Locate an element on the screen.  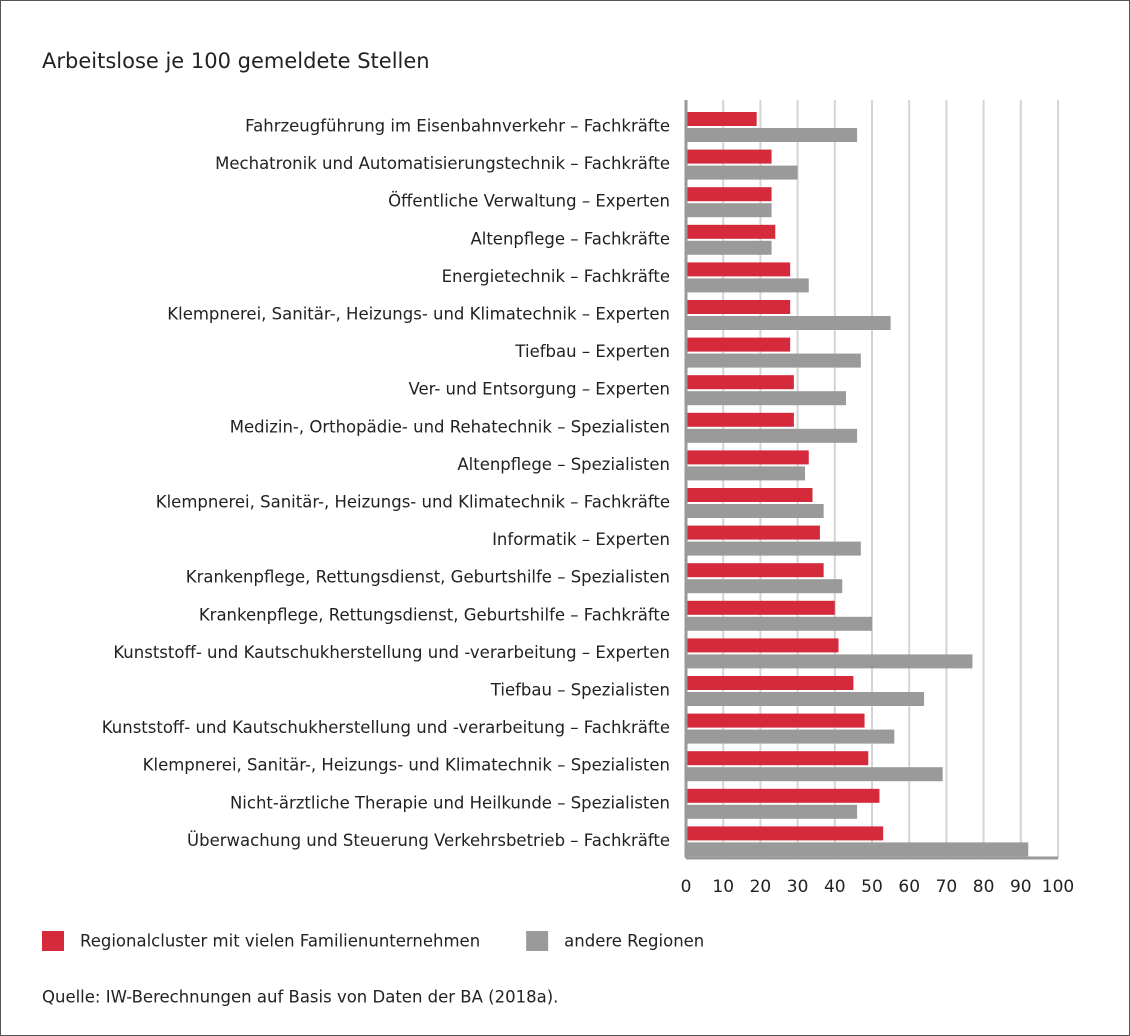
x-tick-label: 30 is located at coordinates (798, 887).